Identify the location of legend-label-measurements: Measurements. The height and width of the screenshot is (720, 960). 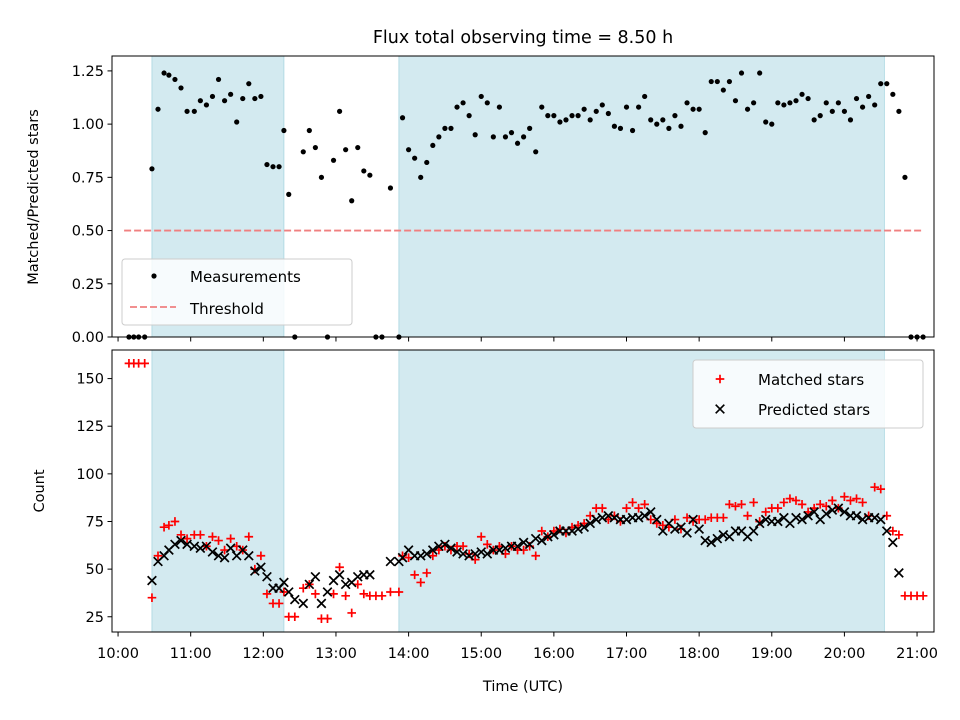
(245, 277).